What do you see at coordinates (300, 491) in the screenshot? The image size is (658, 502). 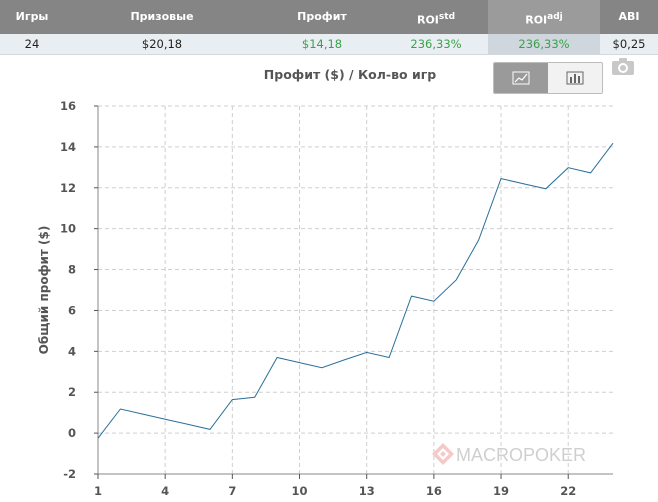 I see `x-tick-label: 10` at bounding box center [300, 491].